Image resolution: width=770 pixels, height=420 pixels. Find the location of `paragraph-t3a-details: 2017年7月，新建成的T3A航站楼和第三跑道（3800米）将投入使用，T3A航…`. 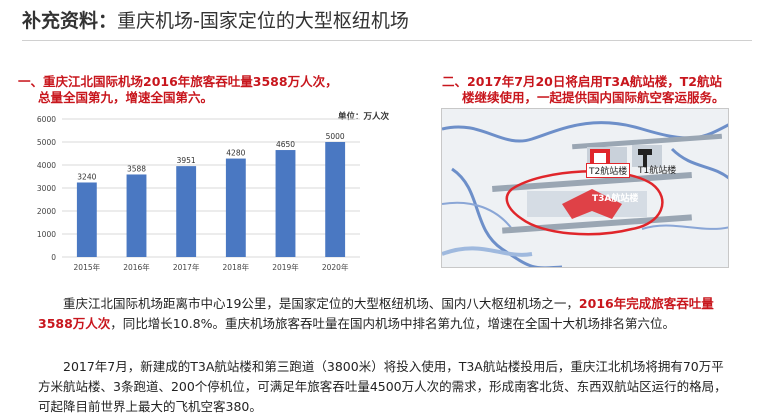

paragraph-t3a-details: 2017年7月，新建成的T3A航站楼和第三跑道（3800米）将投入使用，T3A航… is located at coordinates (384, 387).